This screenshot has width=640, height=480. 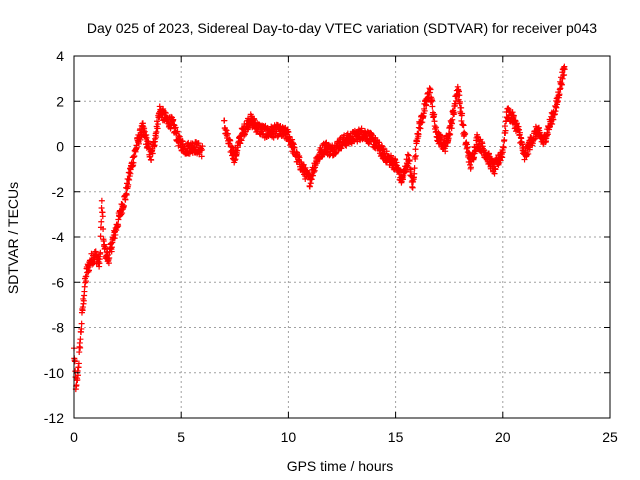 What do you see at coordinates (58, 237) in the screenshot?
I see `y-tick-label: -4` at bounding box center [58, 237].